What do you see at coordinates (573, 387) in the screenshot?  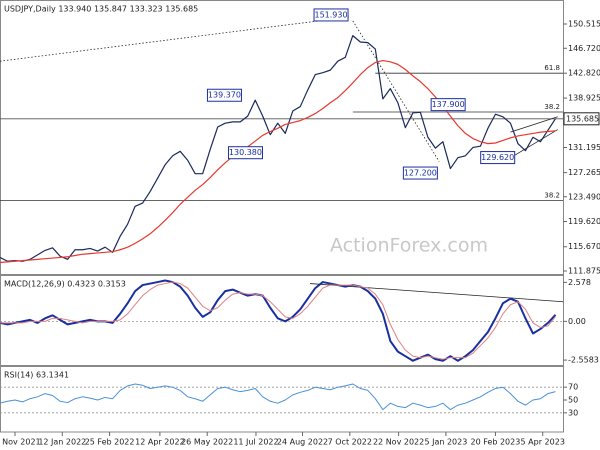 I see `y-tick-label: 70` at bounding box center [573, 387].